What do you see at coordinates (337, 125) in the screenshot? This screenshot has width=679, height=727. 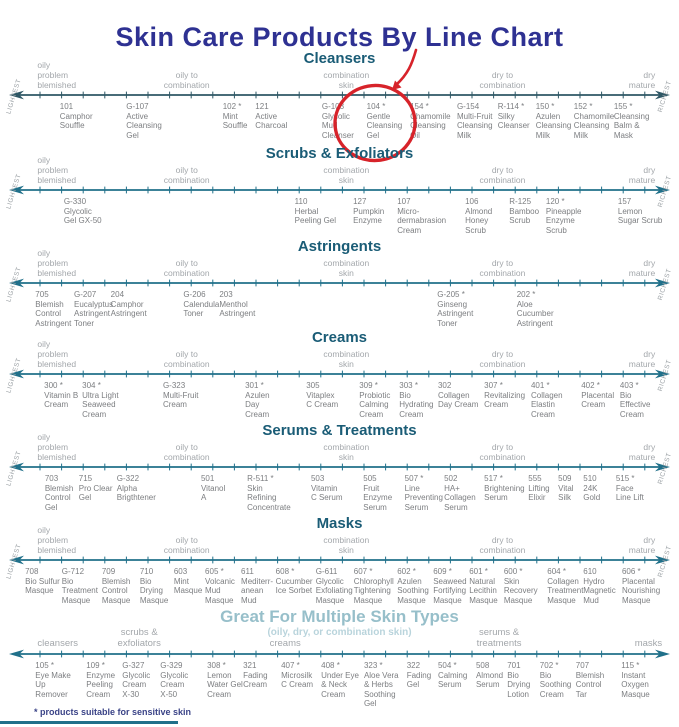 I see `product-name: Glycolic Mud Cleanser` at bounding box center [337, 125].